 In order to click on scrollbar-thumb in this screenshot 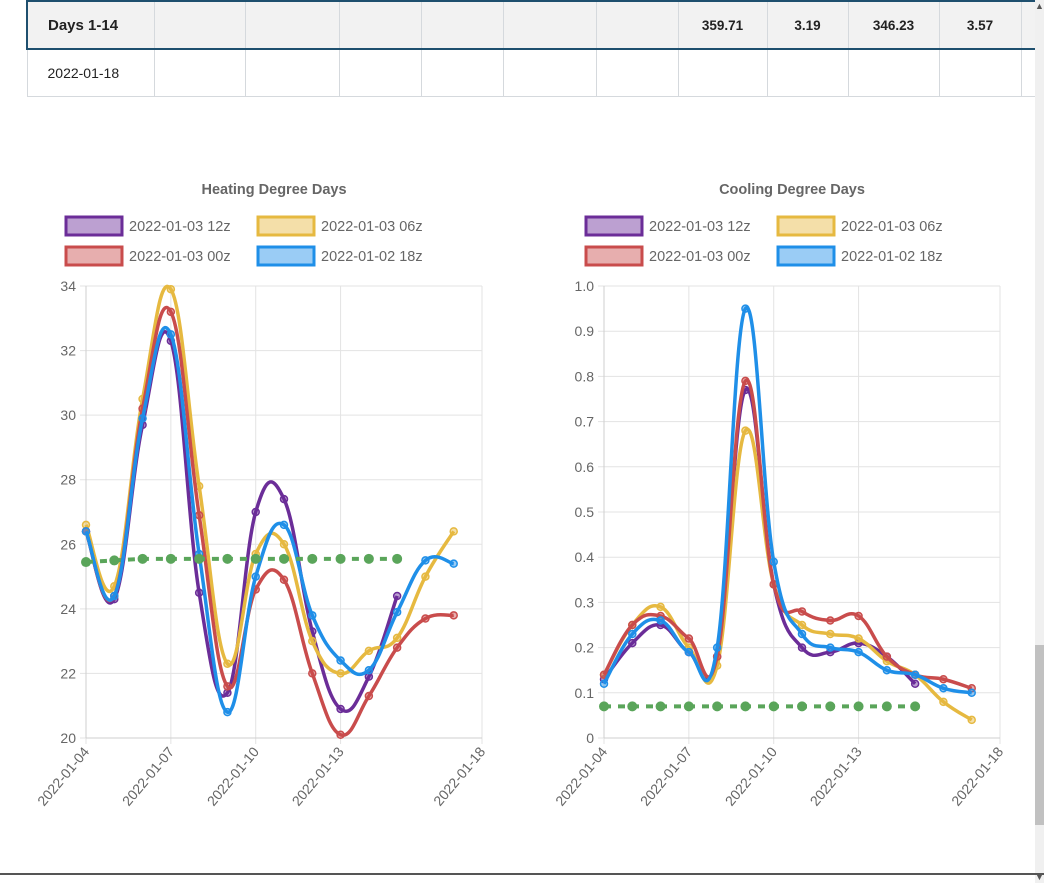, I will do `click(1039, 735)`.